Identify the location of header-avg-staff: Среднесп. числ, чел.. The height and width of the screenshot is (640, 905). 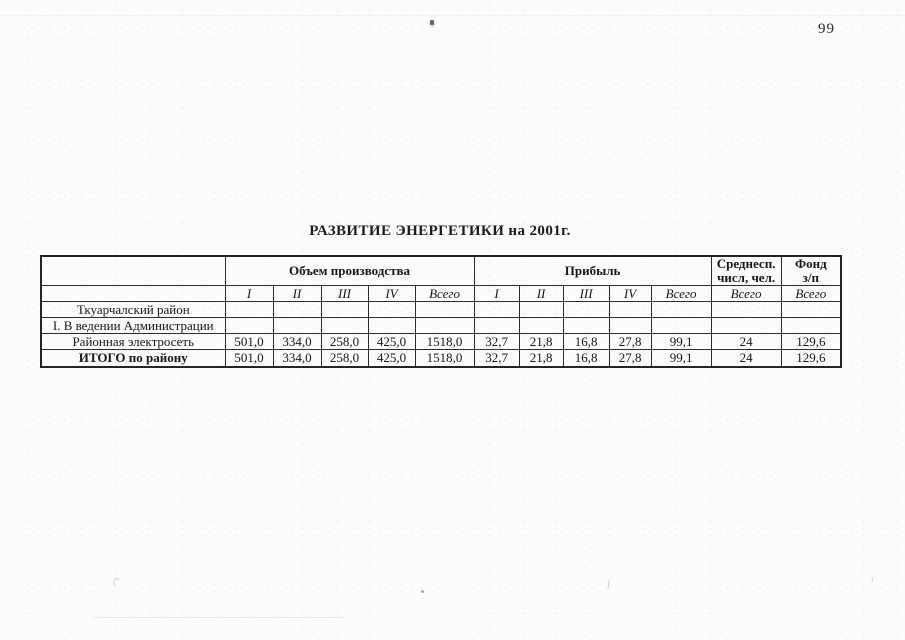
(746, 270).